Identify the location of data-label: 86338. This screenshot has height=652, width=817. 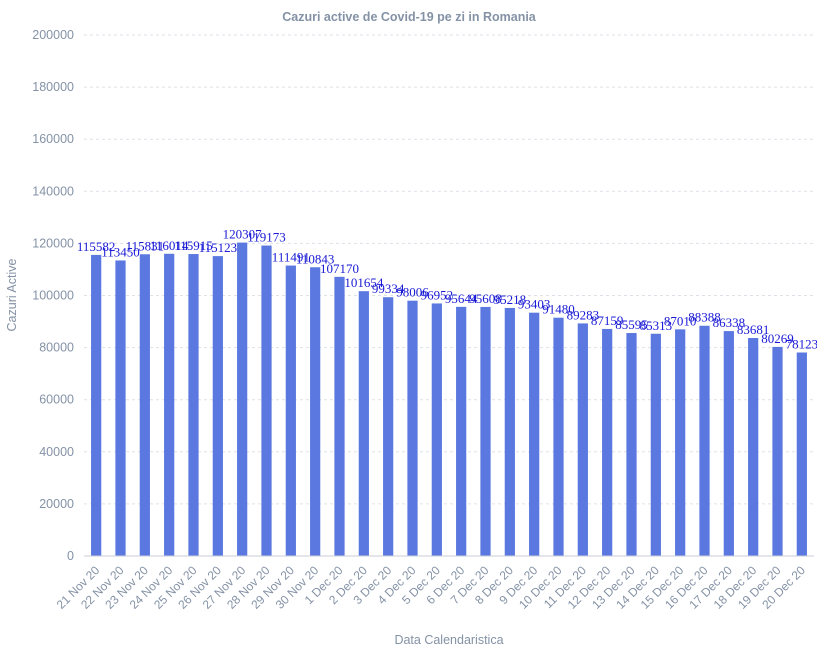
(729, 322).